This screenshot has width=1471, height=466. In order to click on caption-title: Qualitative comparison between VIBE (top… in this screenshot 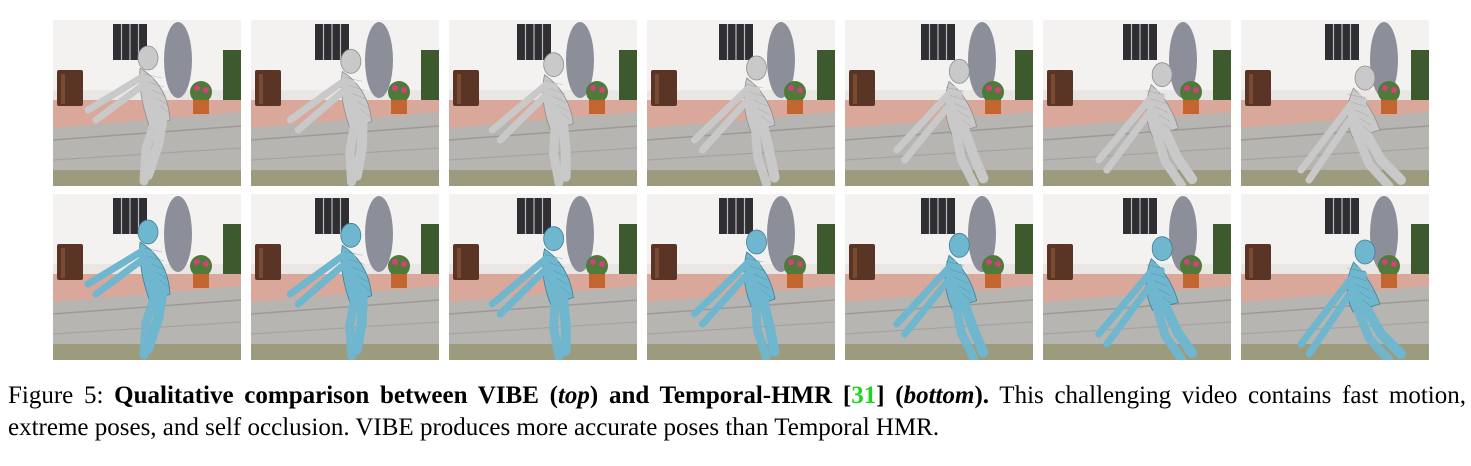, I will do `click(552, 395)`.